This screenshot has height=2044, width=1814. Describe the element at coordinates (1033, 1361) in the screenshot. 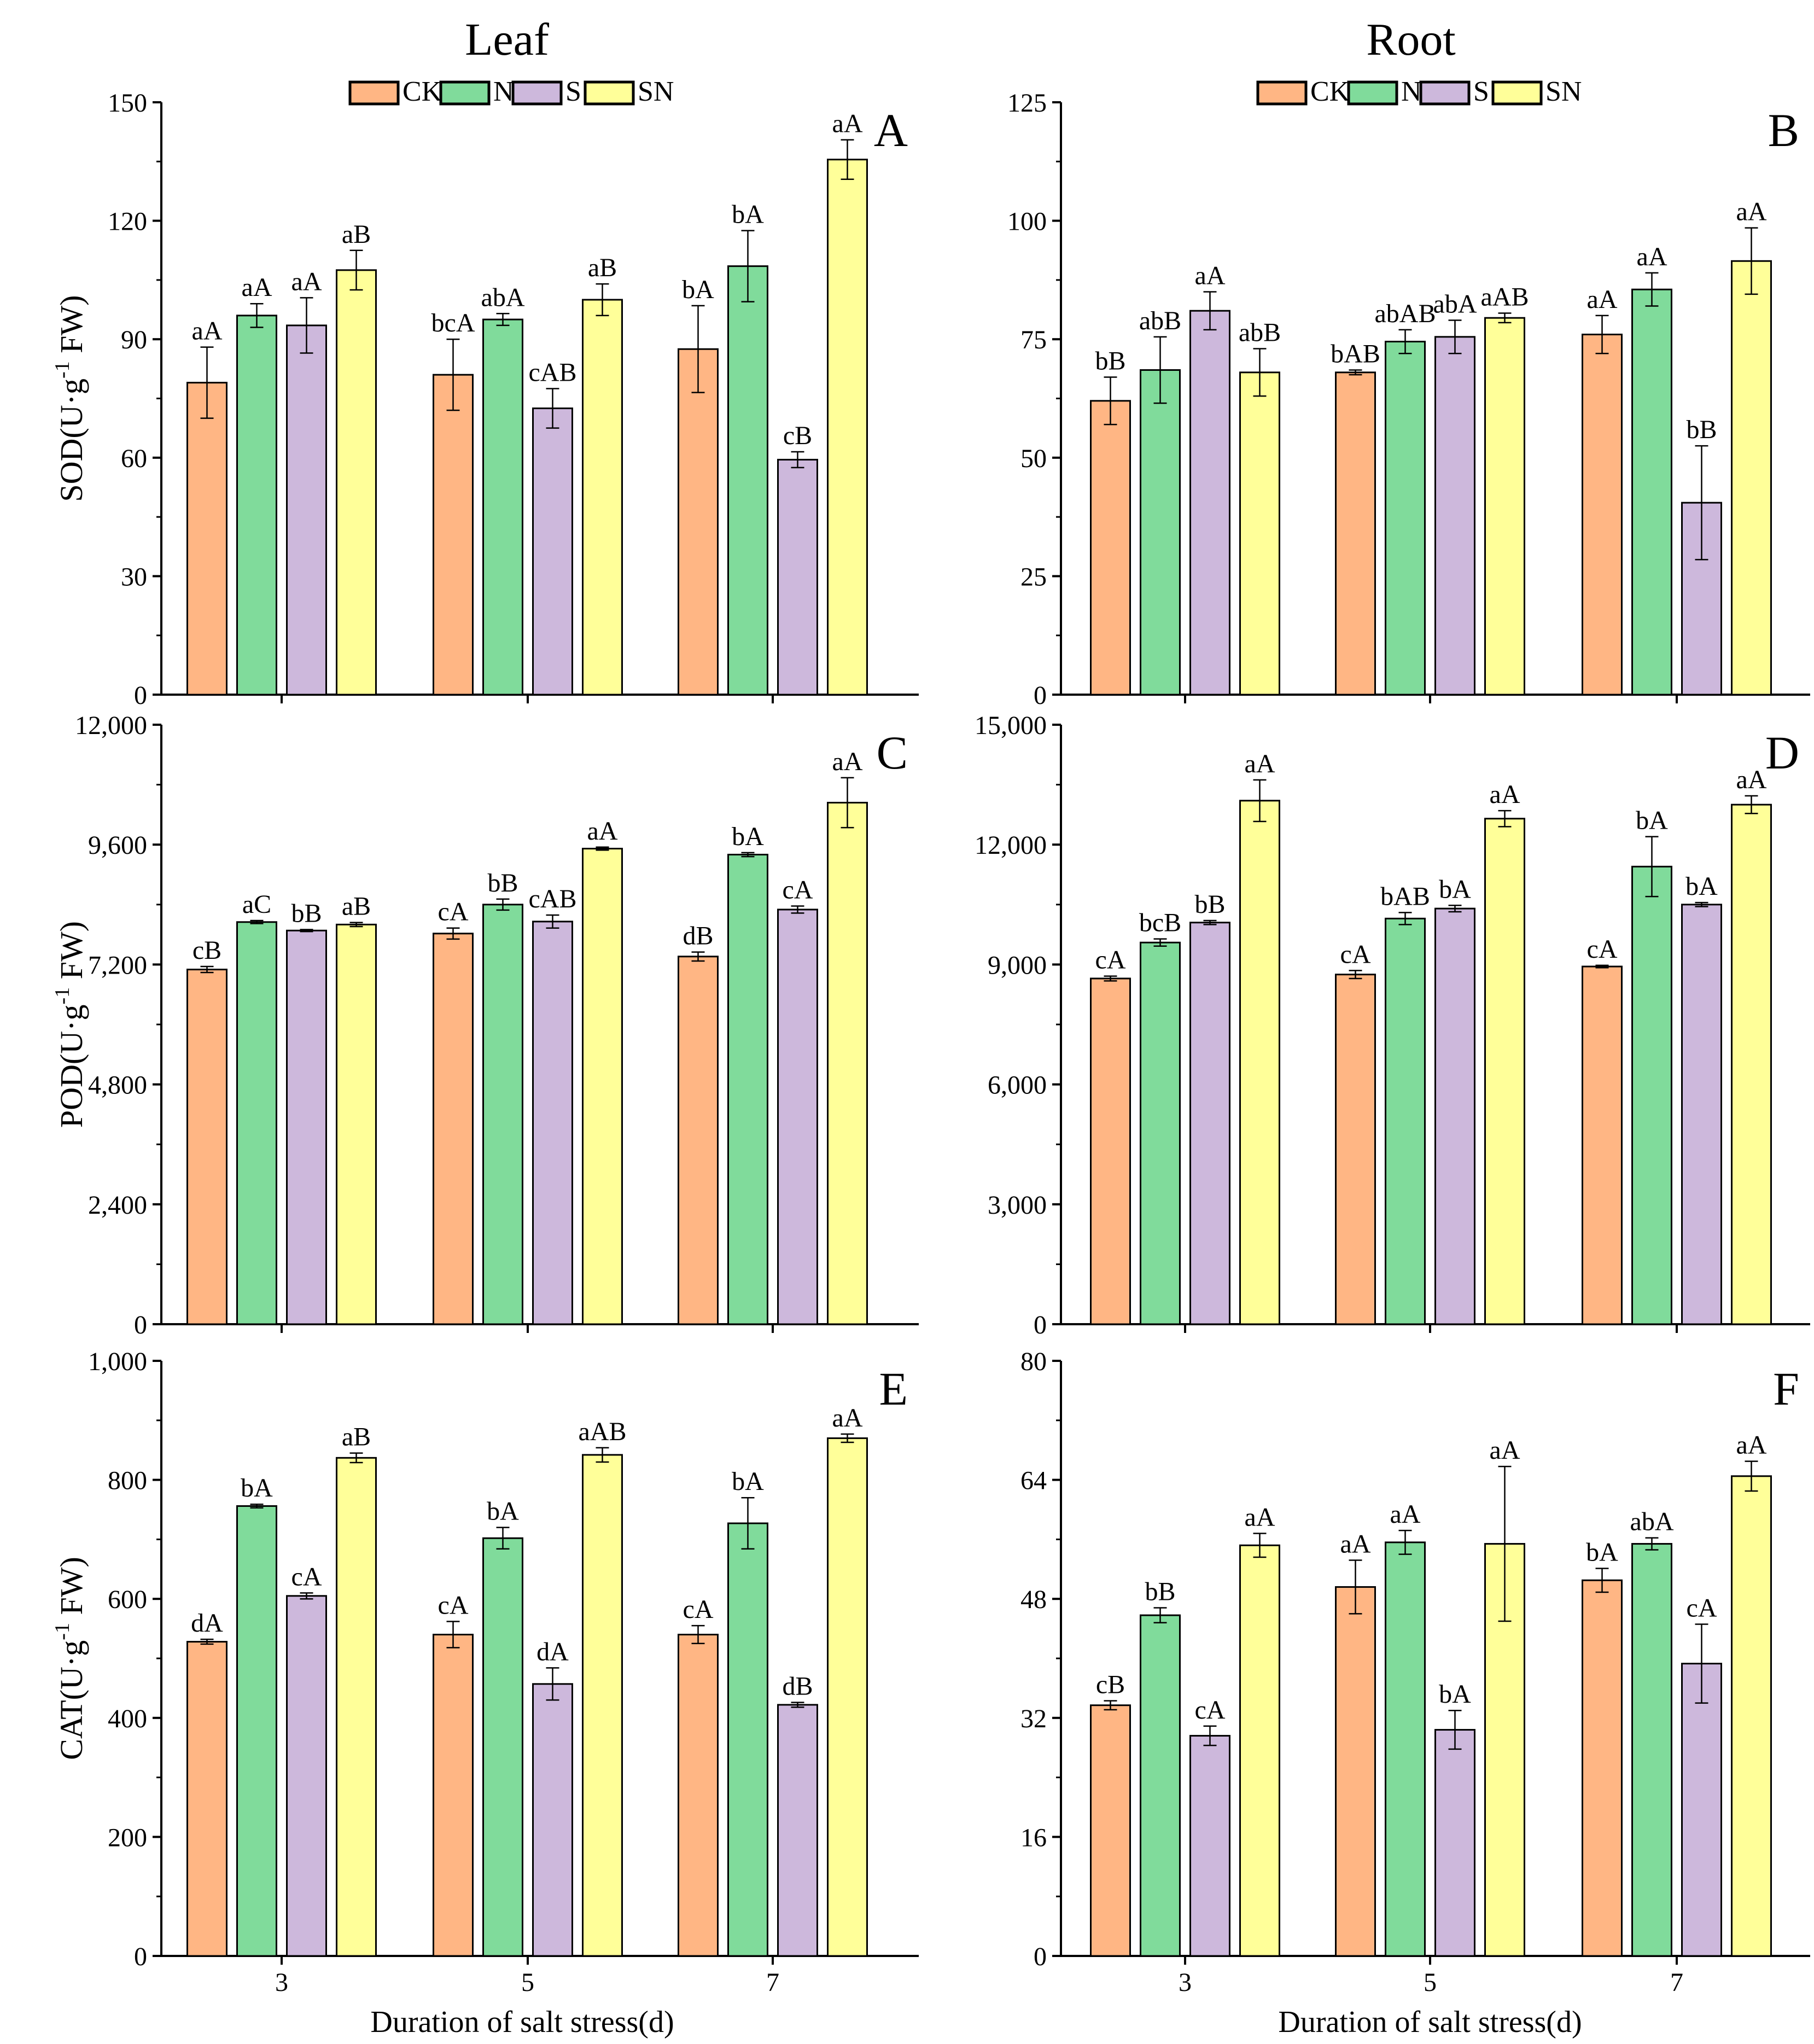

I see `y-tick-label: 80` at that location.